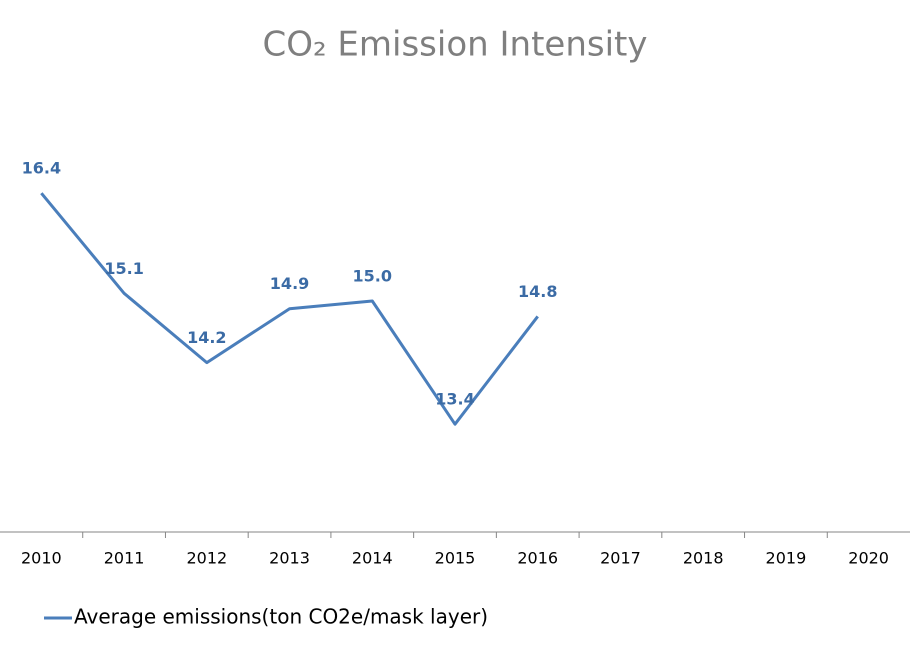 The width and height of the screenshot is (910, 662). Describe the element at coordinates (372, 276) in the screenshot. I see `data-label: 15.0` at that location.